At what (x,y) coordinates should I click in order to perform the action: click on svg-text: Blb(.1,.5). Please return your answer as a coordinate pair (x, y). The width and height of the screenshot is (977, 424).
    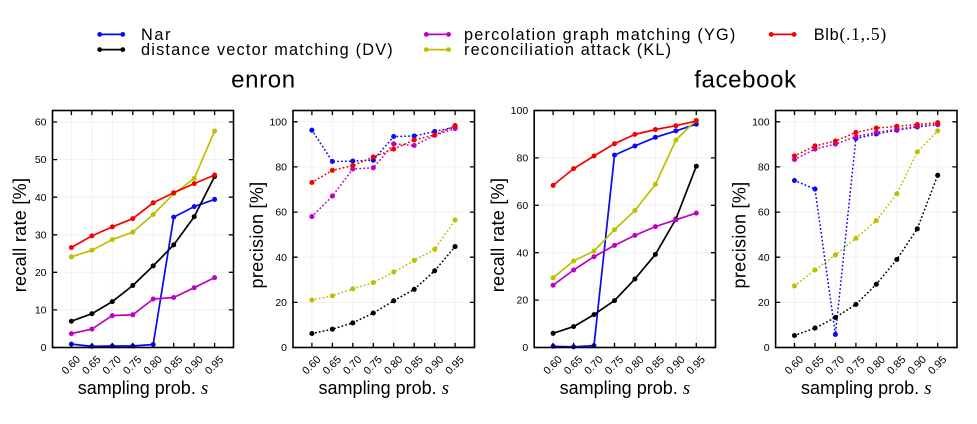
    Looking at the image, I should click on (850, 34).